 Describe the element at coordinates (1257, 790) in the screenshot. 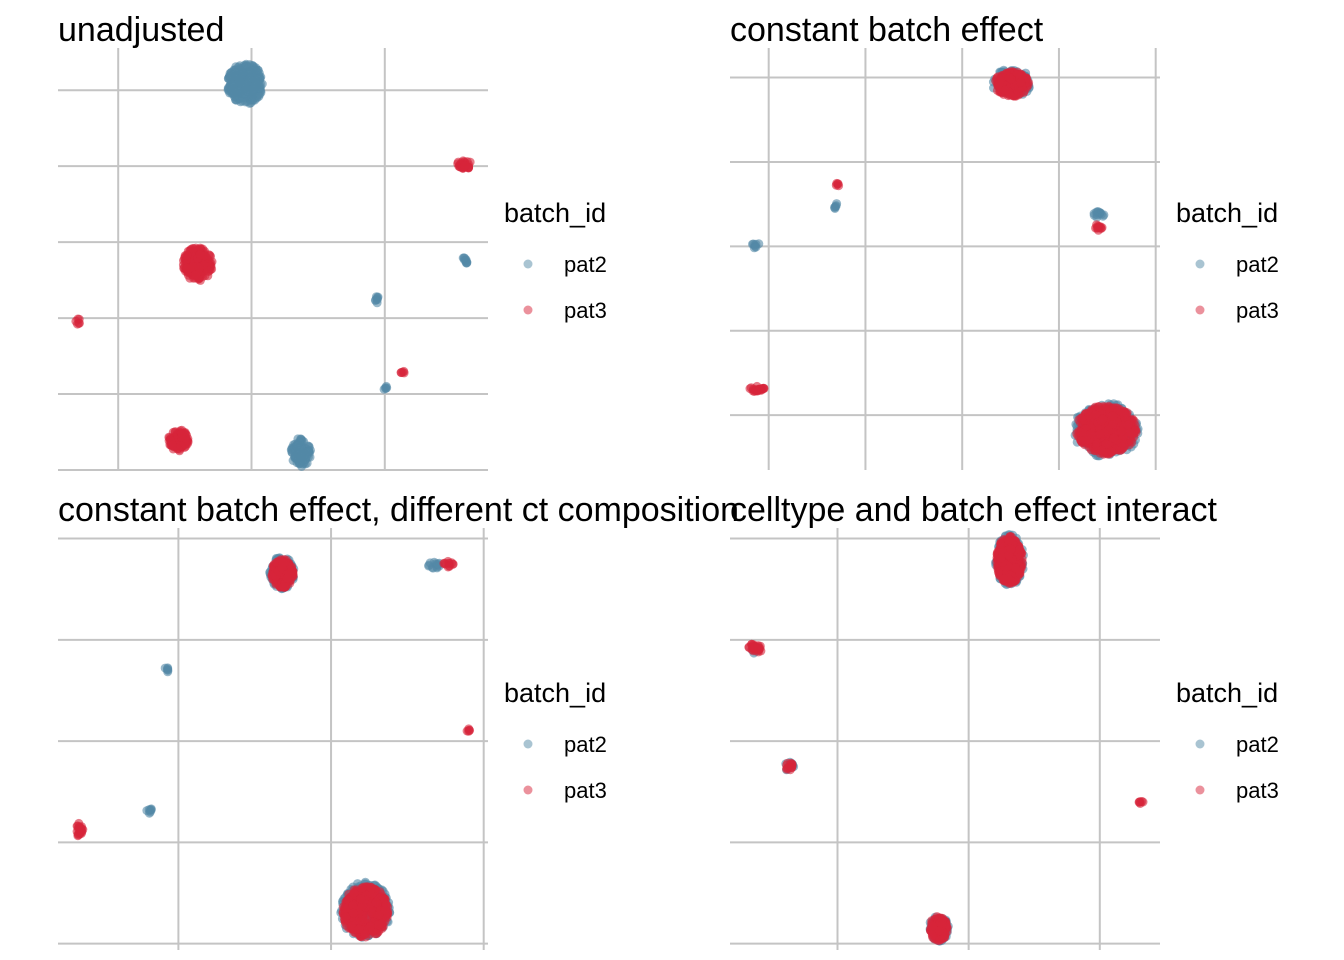

I see `panel-4-legend-label-pat3: pat3` at that location.